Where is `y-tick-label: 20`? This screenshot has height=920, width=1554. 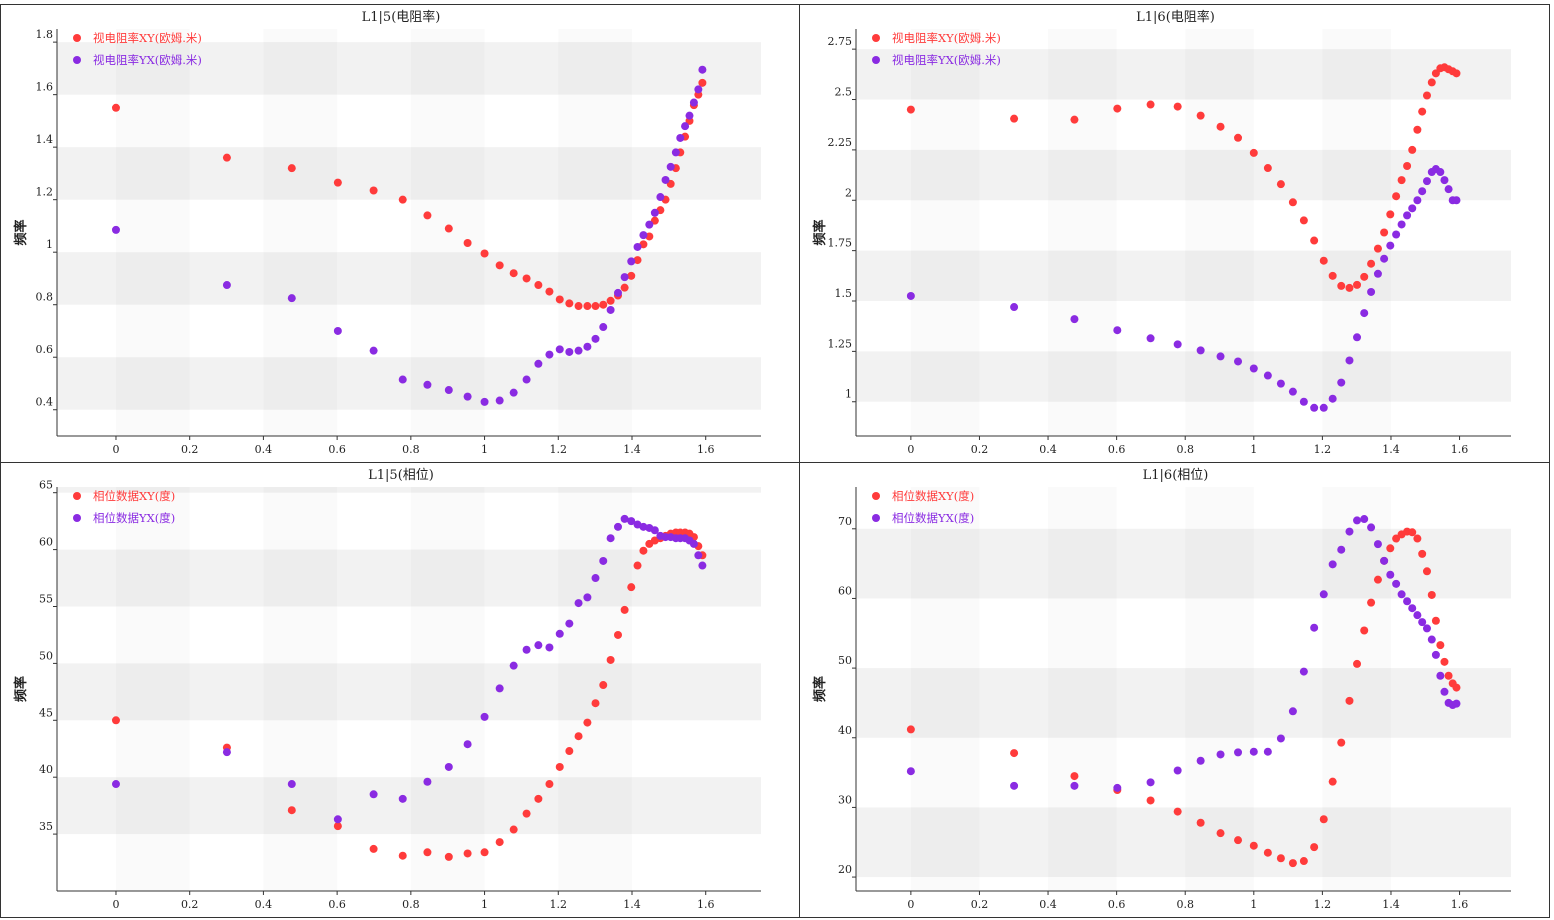
y-tick-label: 20 is located at coordinates (845, 869).